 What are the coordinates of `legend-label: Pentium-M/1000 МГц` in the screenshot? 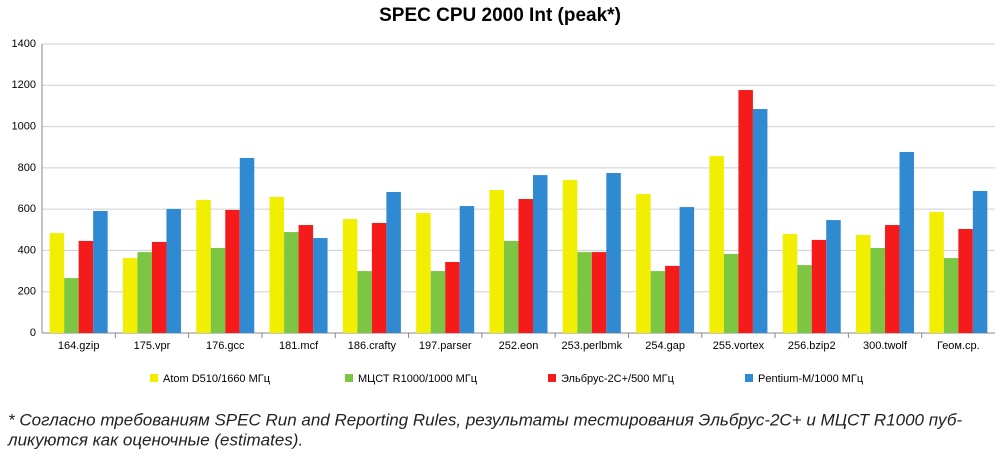 It's located at (811, 379).